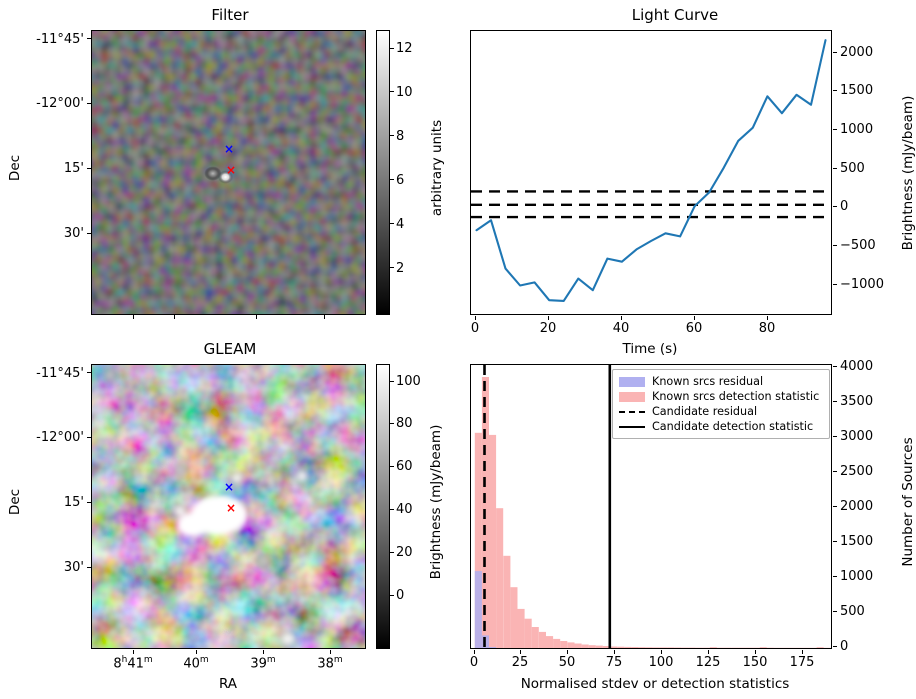 The width and height of the screenshot is (916, 699). Describe the element at coordinates (263, 663) in the screenshot. I see `gleam-x-tick-label-2: 39m` at that location.